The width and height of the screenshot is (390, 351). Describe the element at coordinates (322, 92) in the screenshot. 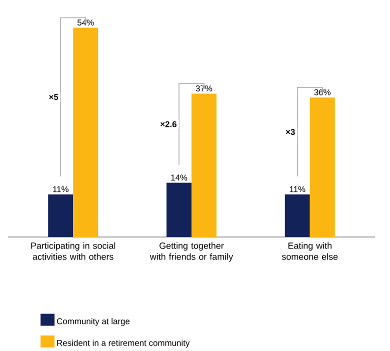

I see `data-label: 36%` at that location.